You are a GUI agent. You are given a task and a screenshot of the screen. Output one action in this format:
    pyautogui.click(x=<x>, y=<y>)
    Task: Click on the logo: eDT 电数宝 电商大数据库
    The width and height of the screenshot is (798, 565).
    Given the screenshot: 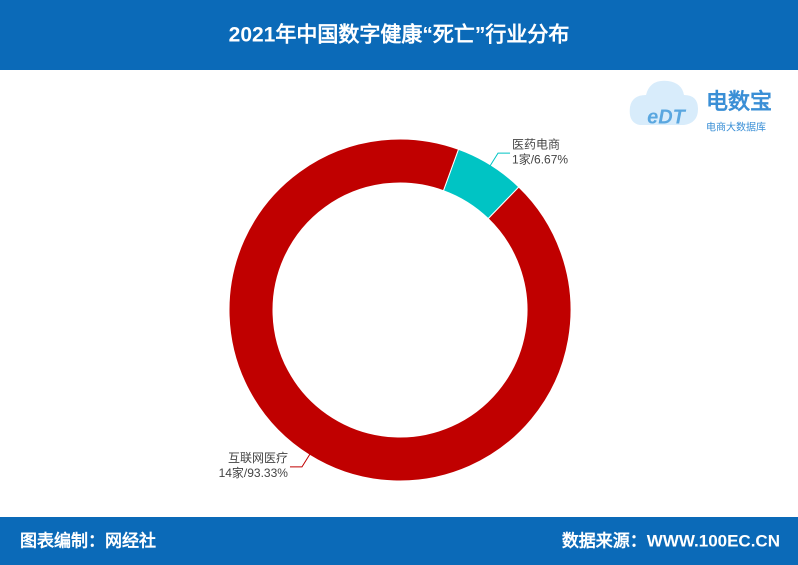 What is the action you would take?
    pyautogui.click(x=700, y=107)
    